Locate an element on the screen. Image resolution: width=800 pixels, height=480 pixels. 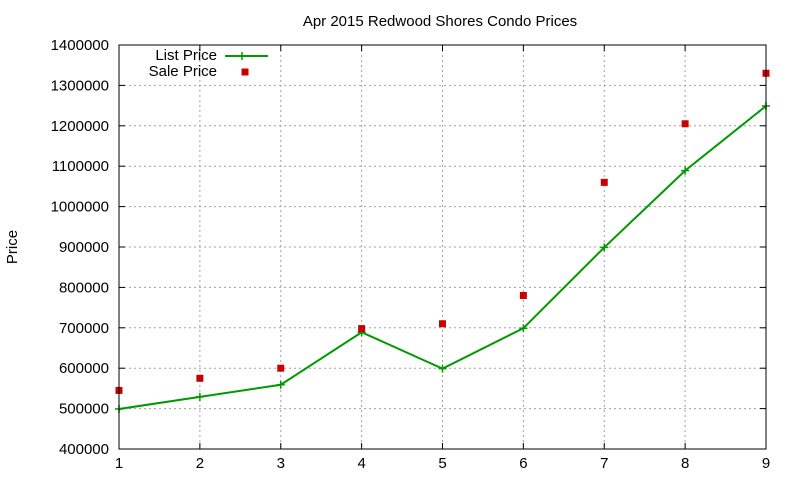
y-tick-label: 700000 is located at coordinates (84, 328).